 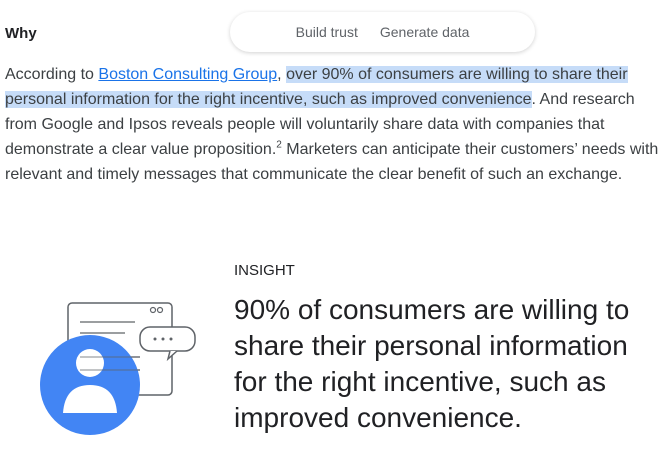 What do you see at coordinates (167, 339) in the screenshot?
I see `speech-bubble` at bounding box center [167, 339].